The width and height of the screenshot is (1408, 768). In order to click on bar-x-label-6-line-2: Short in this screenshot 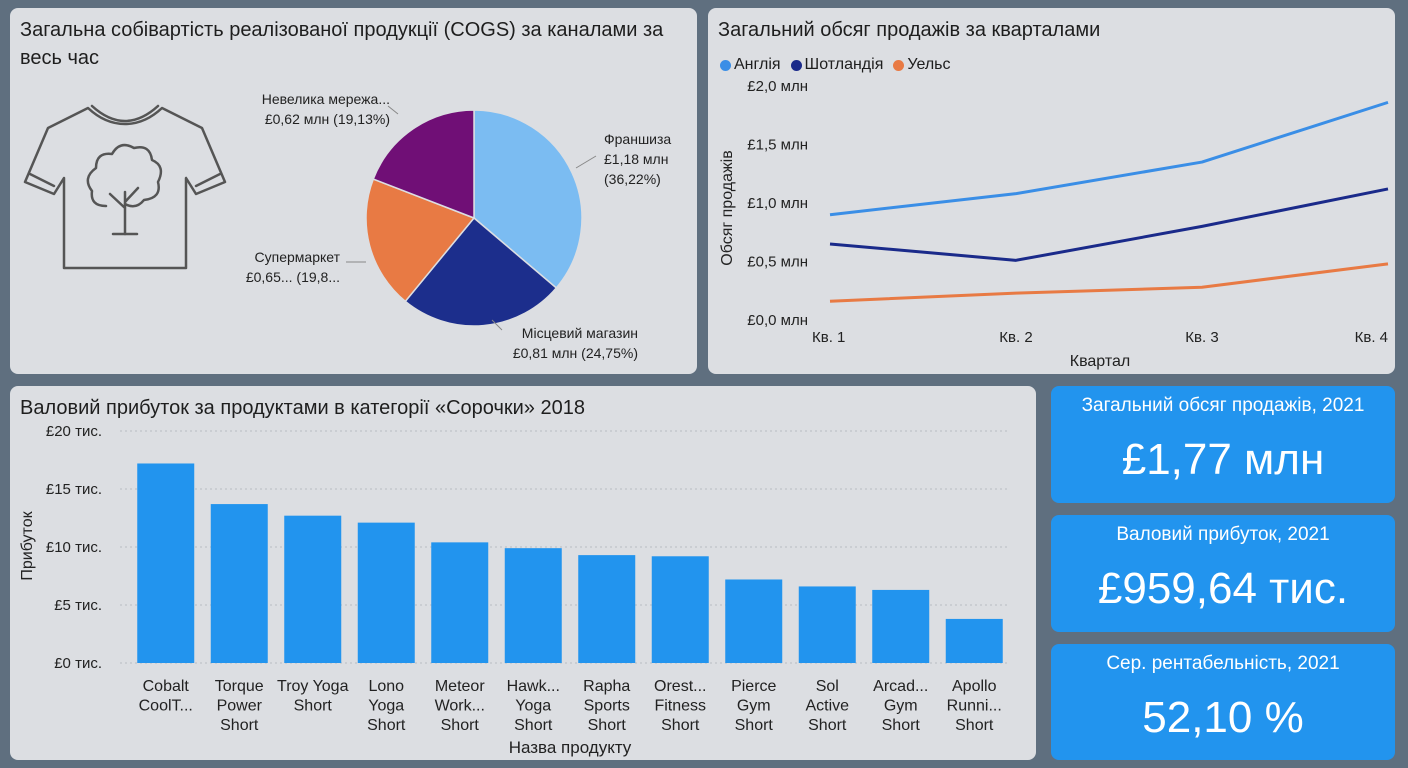, I will do `click(607, 725)`.